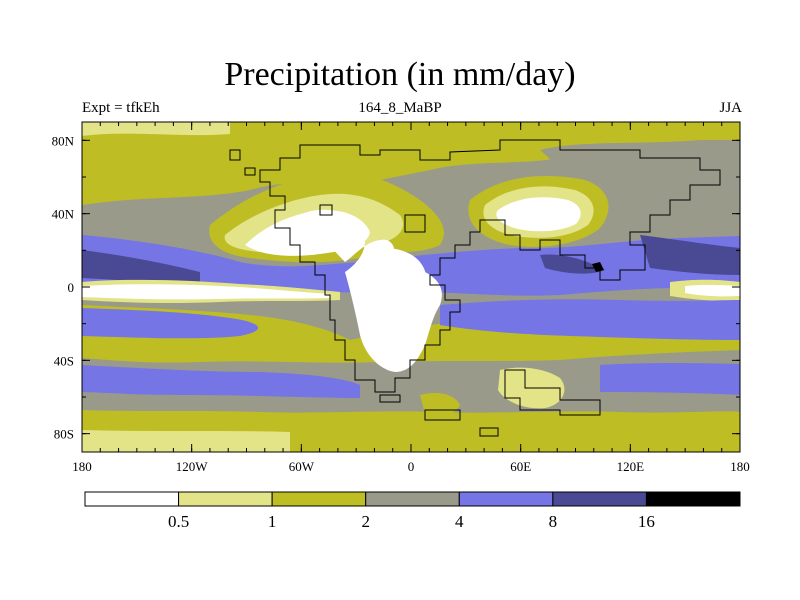 The image size is (800, 600). What do you see at coordinates (400, 74) in the screenshot?
I see `chart-title: Precipitation (in mm/day)` at bounding box center [400, 74].